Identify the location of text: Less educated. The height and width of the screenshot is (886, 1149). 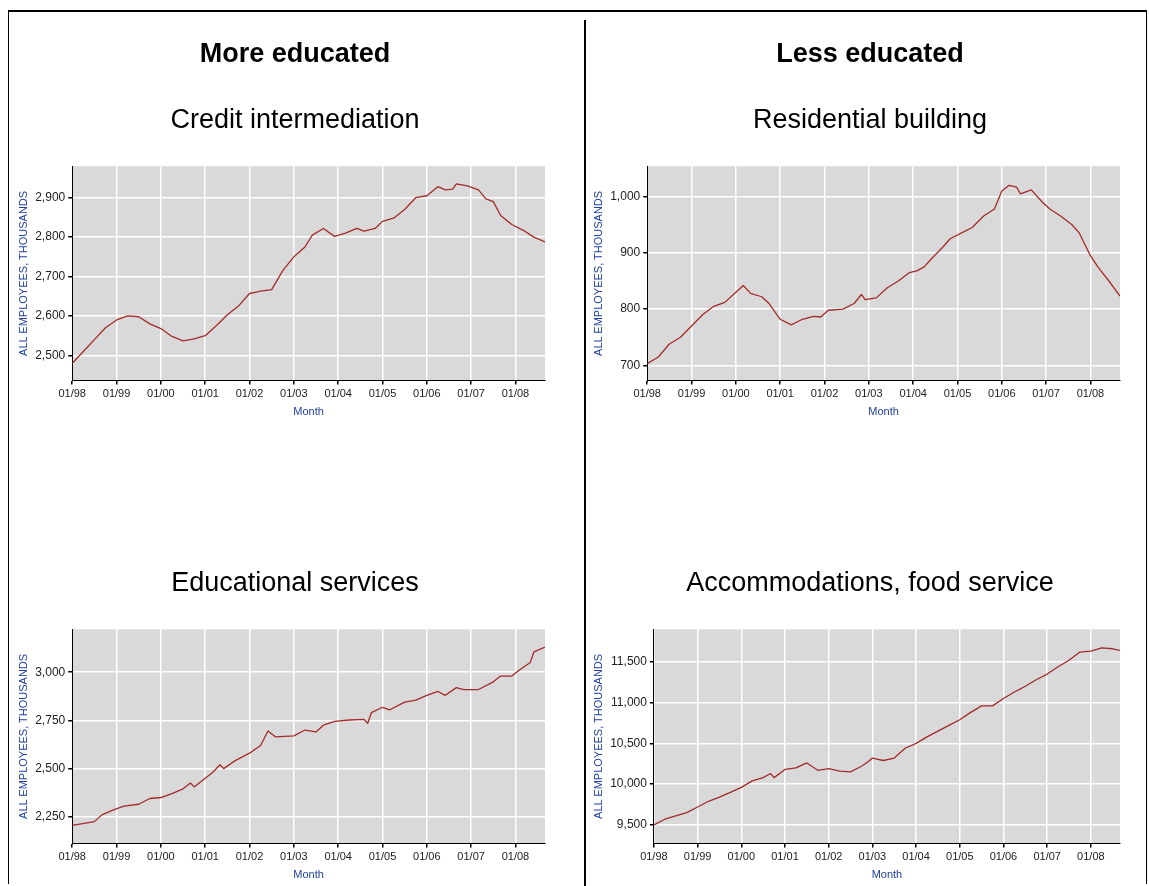
(870, 54).